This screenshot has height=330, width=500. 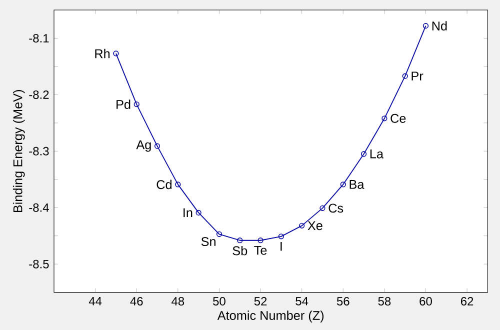 I want to click on y-tick-label: -8.2, so click(x=39, y=94).